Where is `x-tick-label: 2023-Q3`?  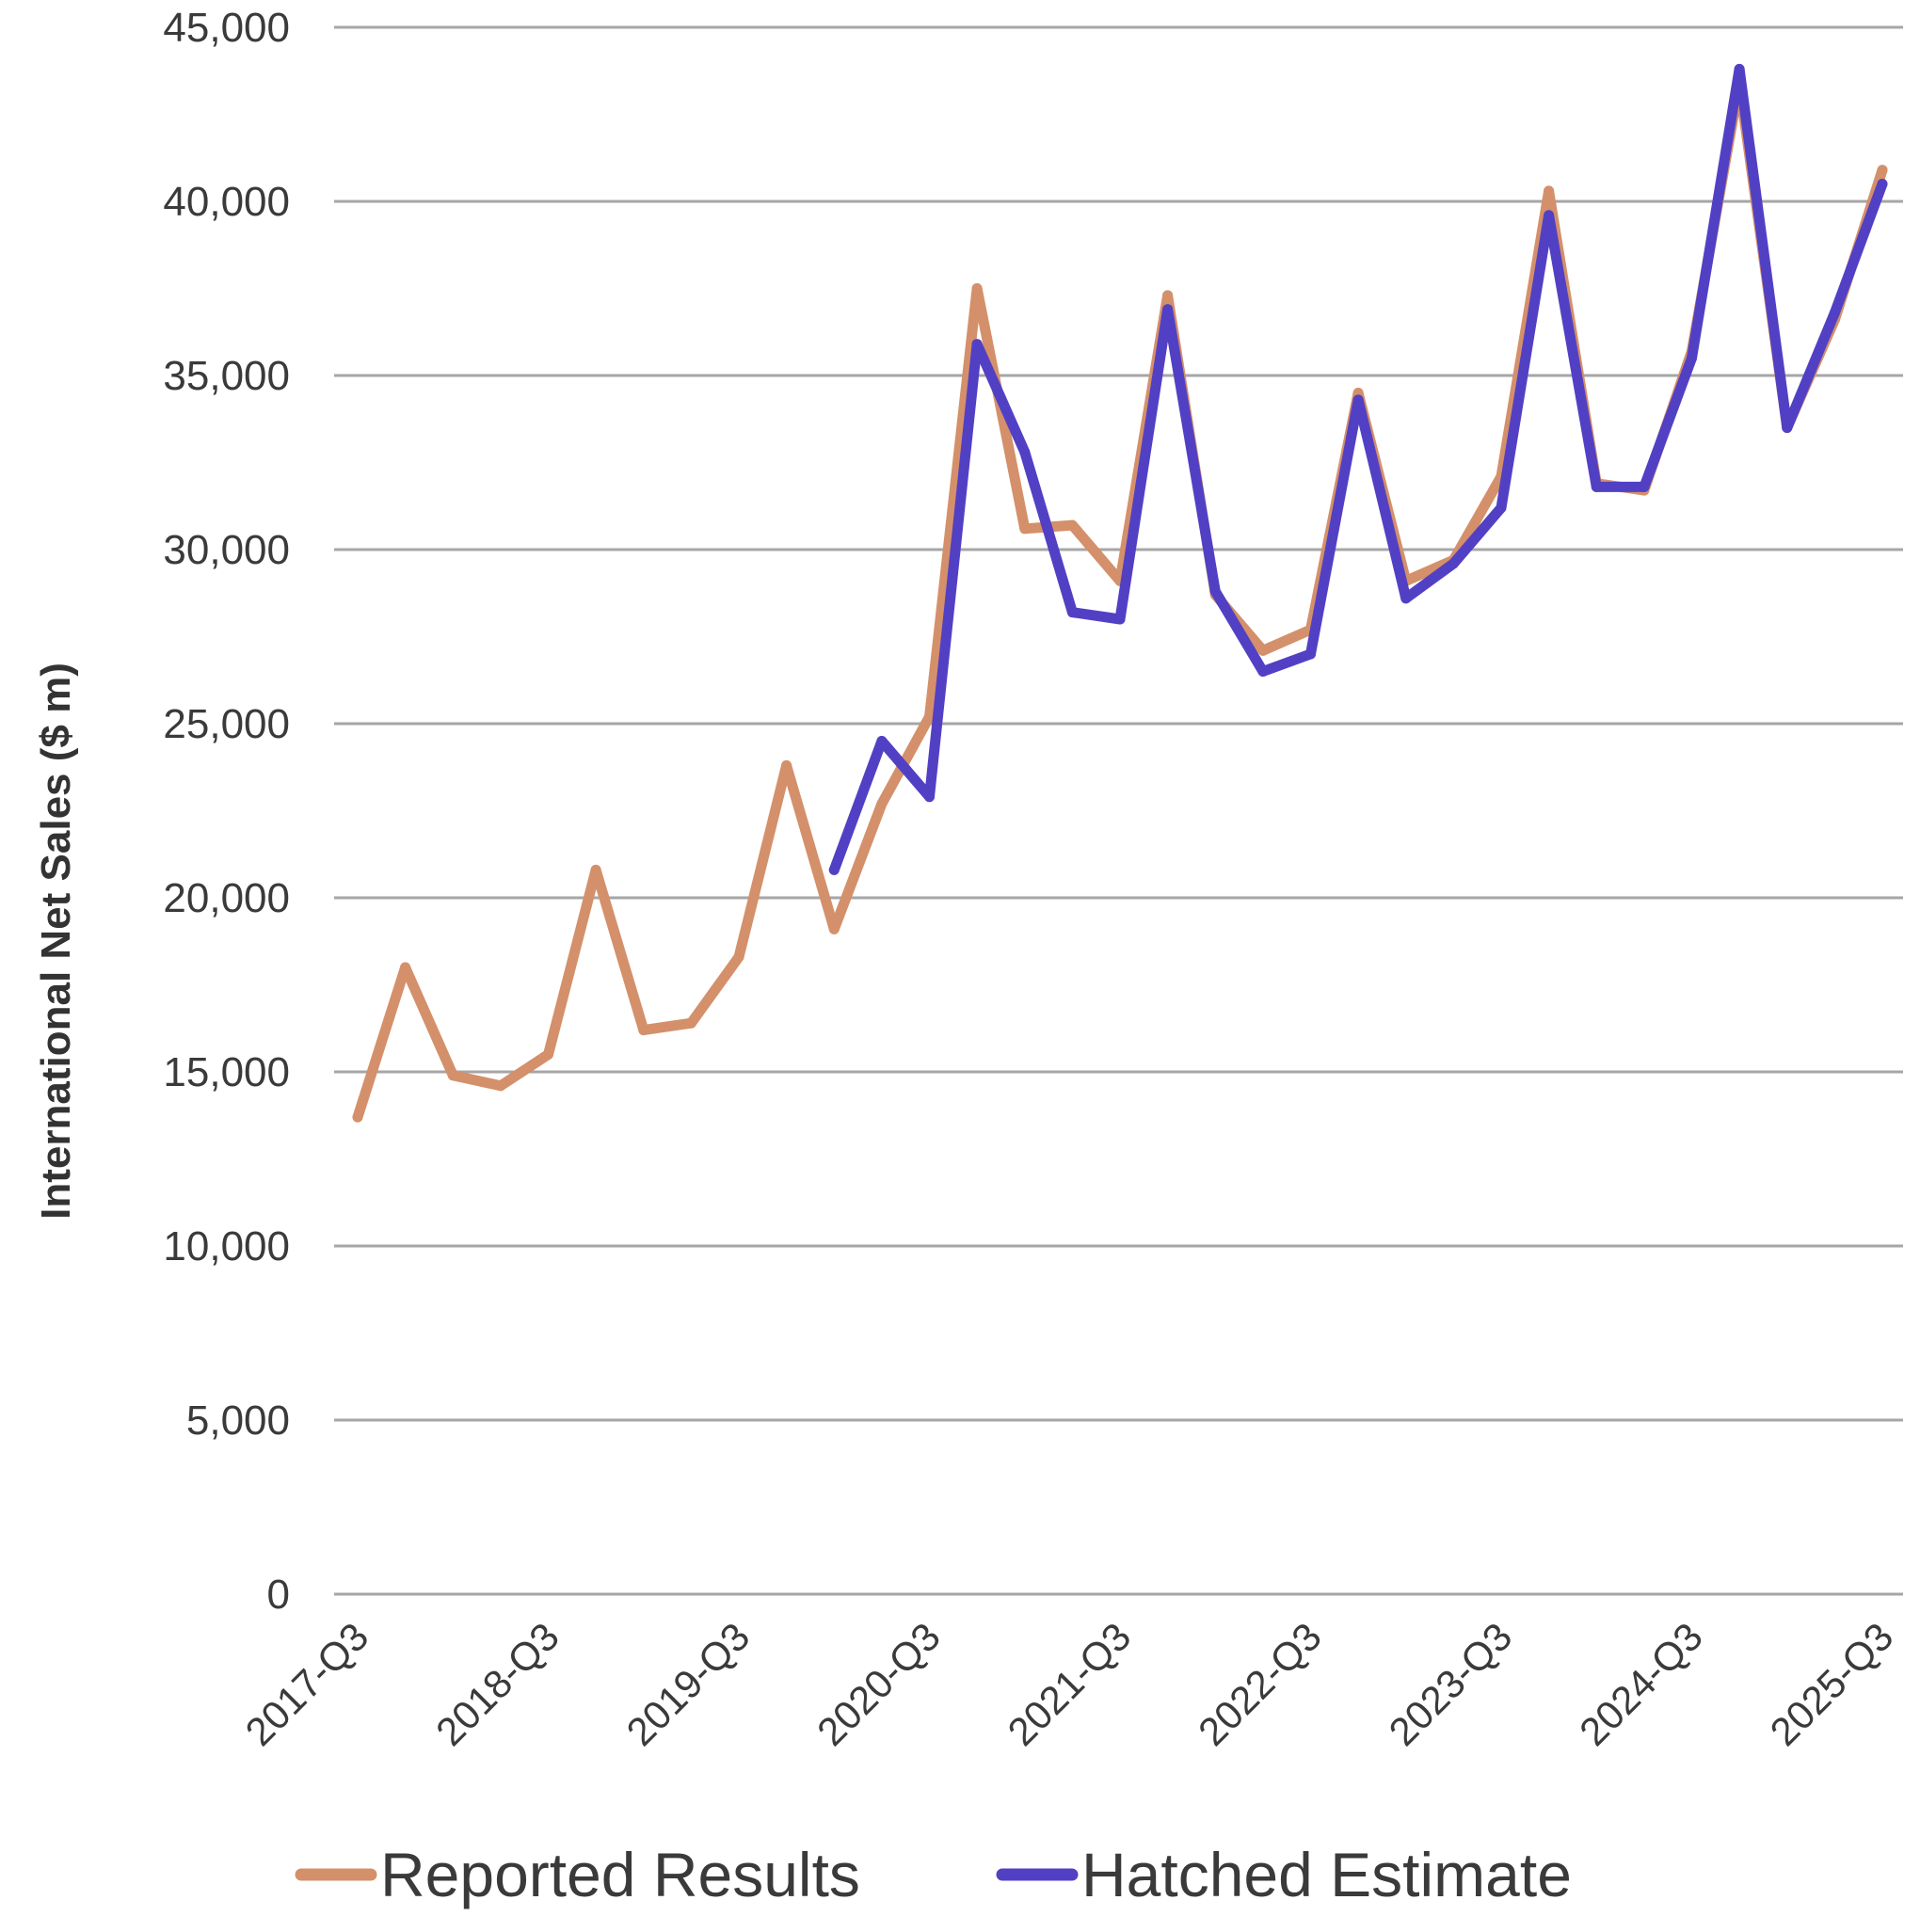 x-tick-label: 2023-Q3 is located at coordinates (1451, 1684).